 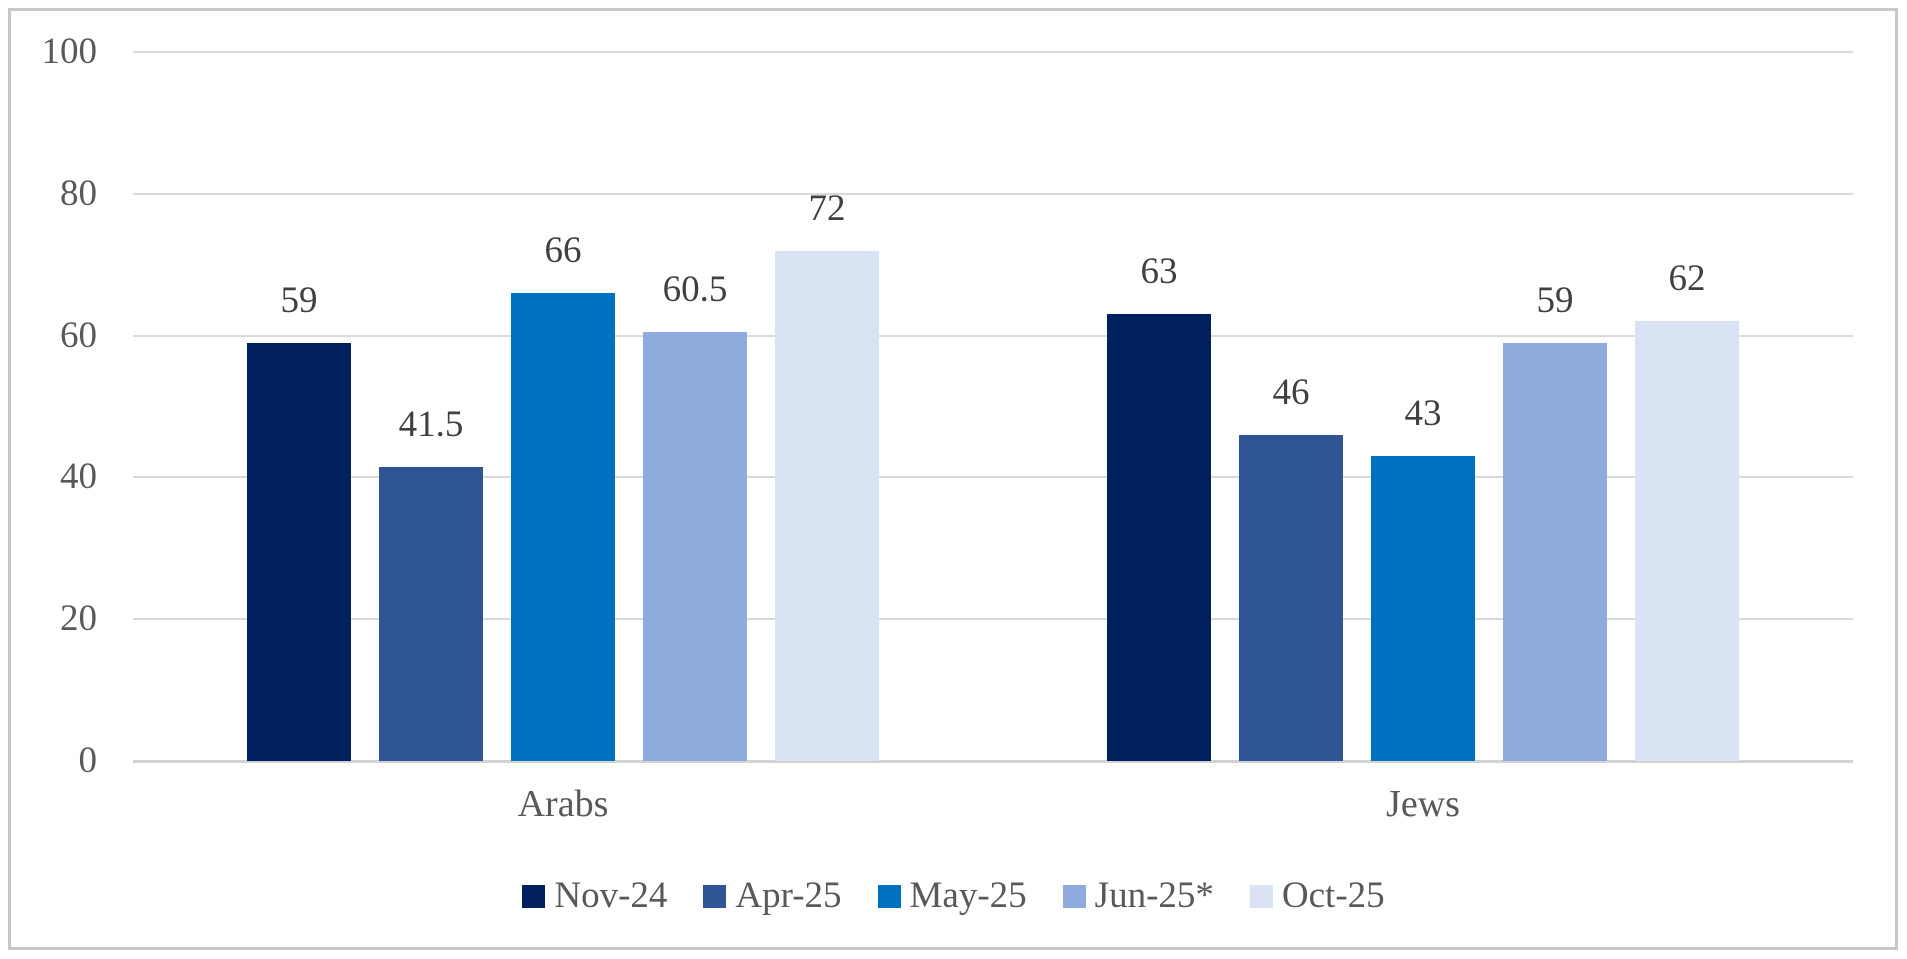 I want to click on legend-label: Apr-25, so click(x=788, y=895).